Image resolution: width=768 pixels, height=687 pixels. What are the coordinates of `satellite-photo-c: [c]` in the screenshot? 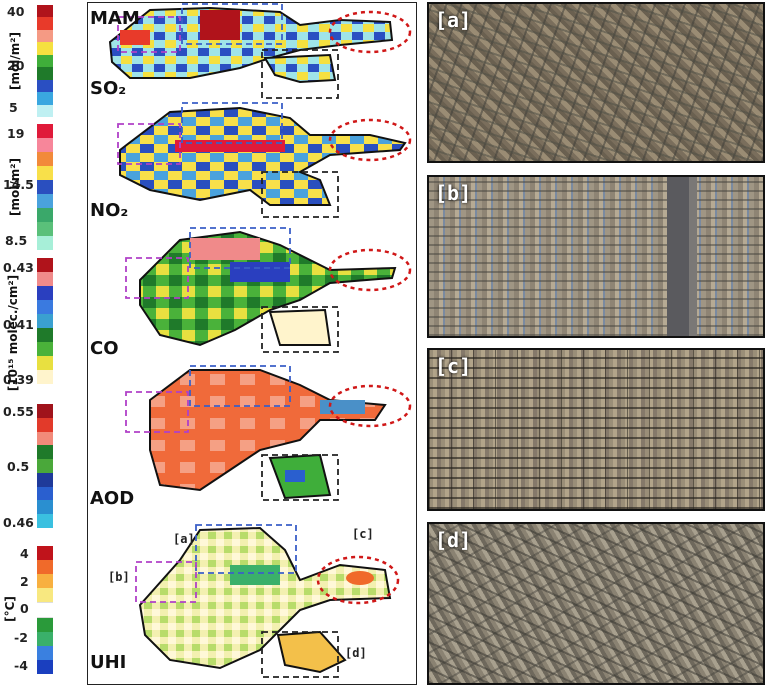 It's located at (596, 429).